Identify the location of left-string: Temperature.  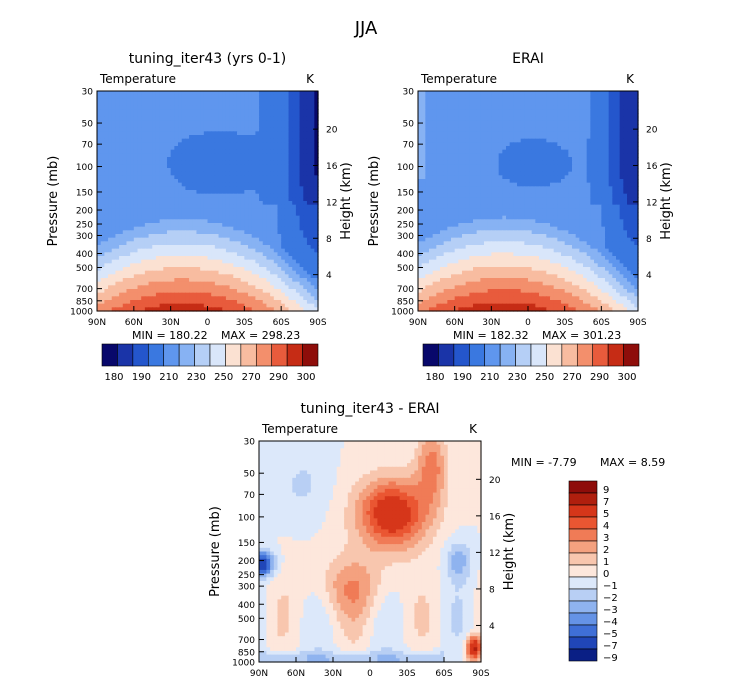
(137, 79).